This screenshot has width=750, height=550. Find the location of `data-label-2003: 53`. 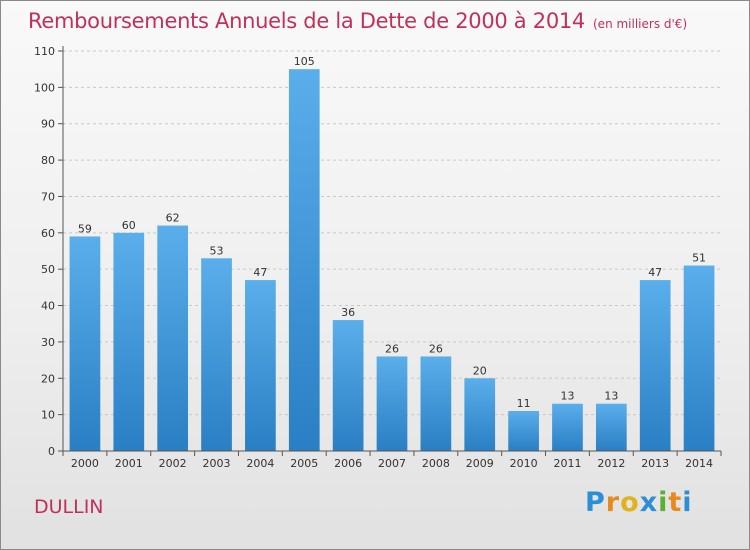

data-label-2003: 53 is located at coordinates (217, 250).